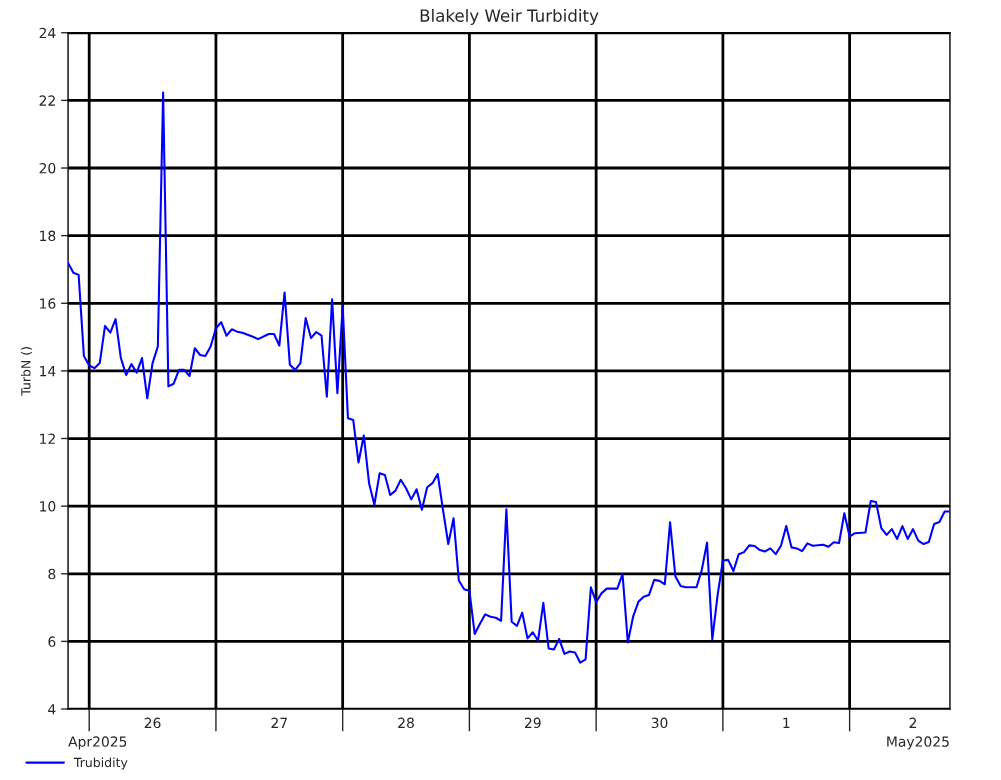  Describe the element at coordinates (406, 723) in the screenshot. I see `x-tick-label: 28` at that location.